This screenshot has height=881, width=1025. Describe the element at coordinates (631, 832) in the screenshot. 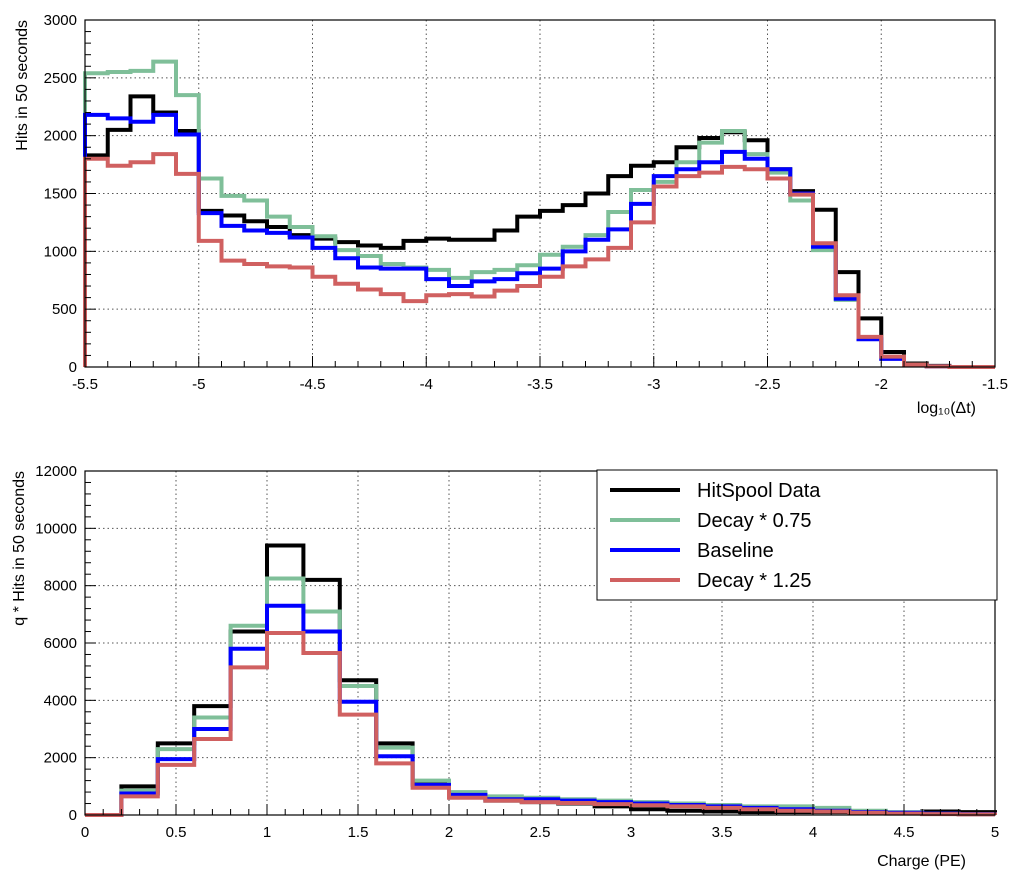

I see `x-tick-label: 3` at that location.